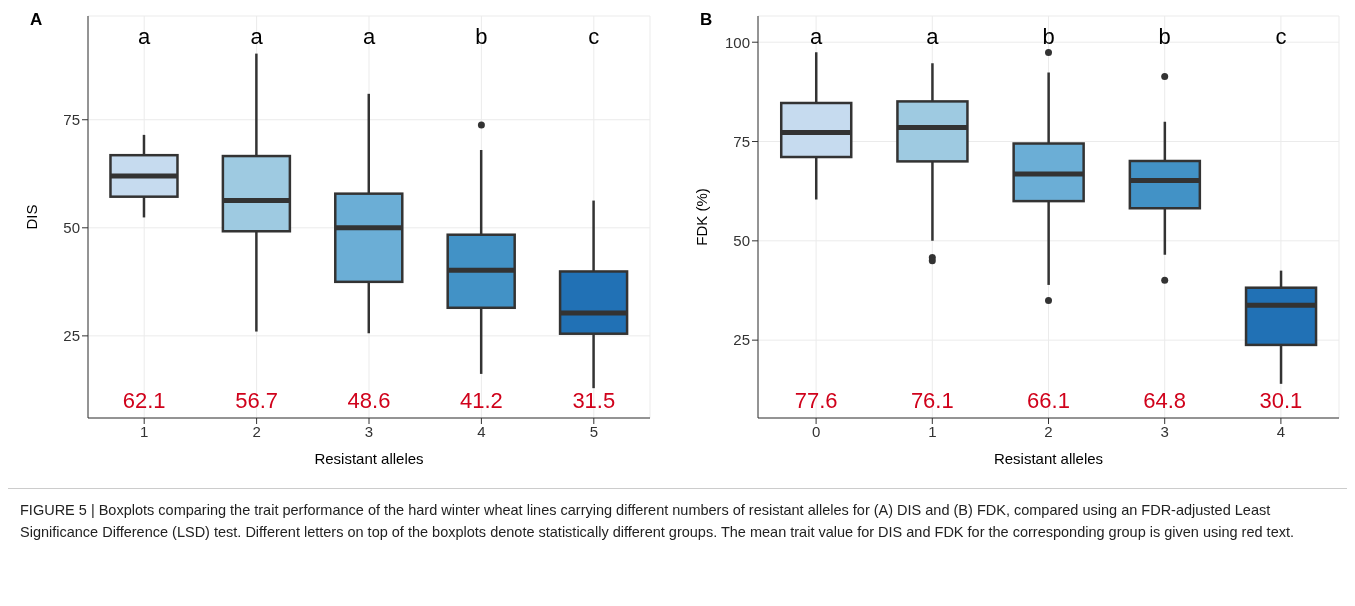  Describe the element at coordinates (1048, 400) in the screenshot. I see `annotation: 66.1` at that location.